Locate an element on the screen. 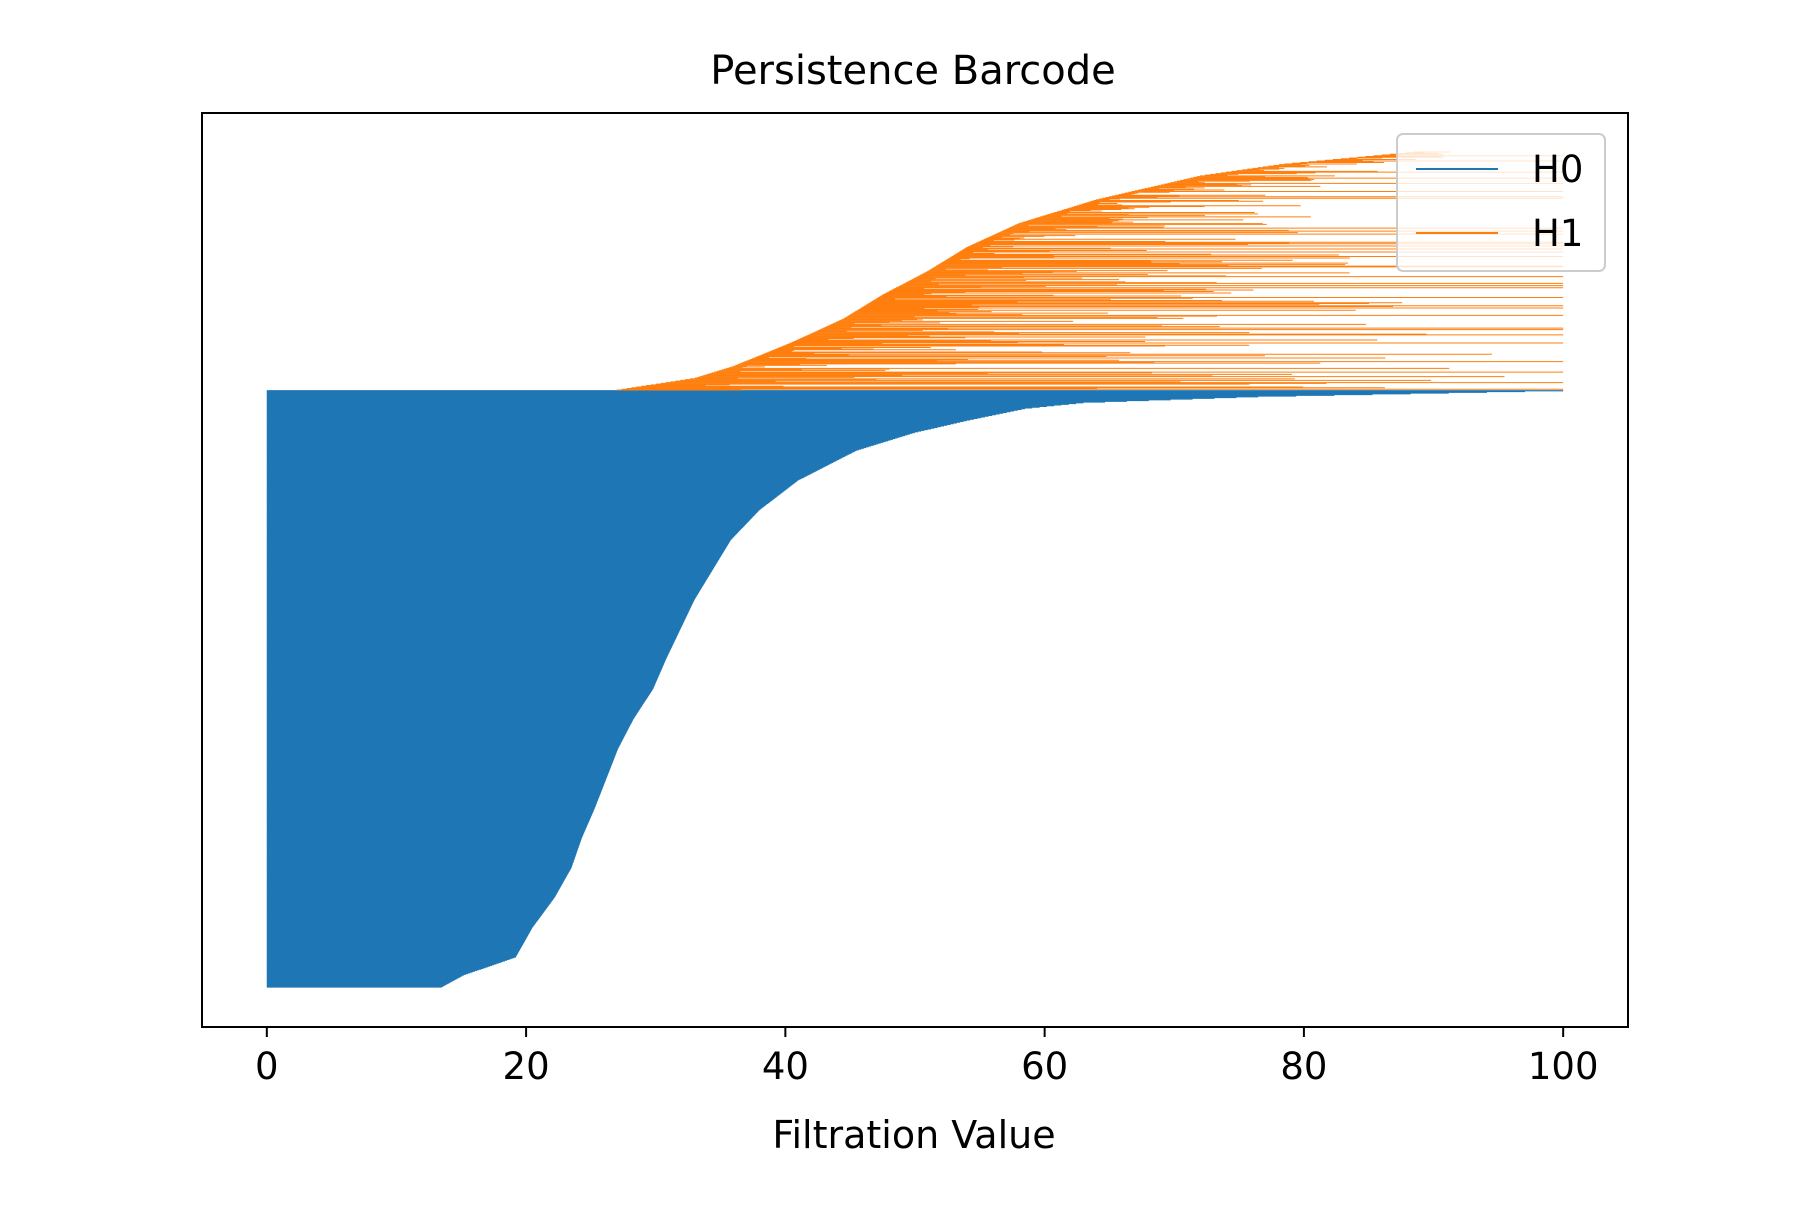  x-tick-label: 20 is located at coordinates (526, 1066).